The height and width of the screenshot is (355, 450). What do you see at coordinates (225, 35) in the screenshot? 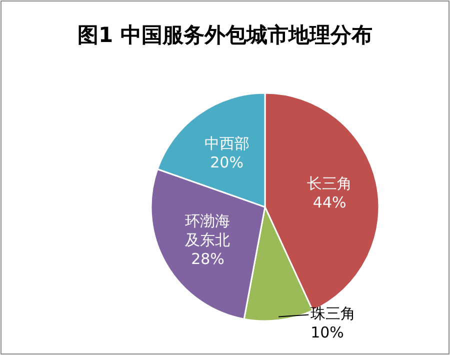
I see `chart-title: 图1 中国服务外包城市地理分布` at bounding box center [225, 35].